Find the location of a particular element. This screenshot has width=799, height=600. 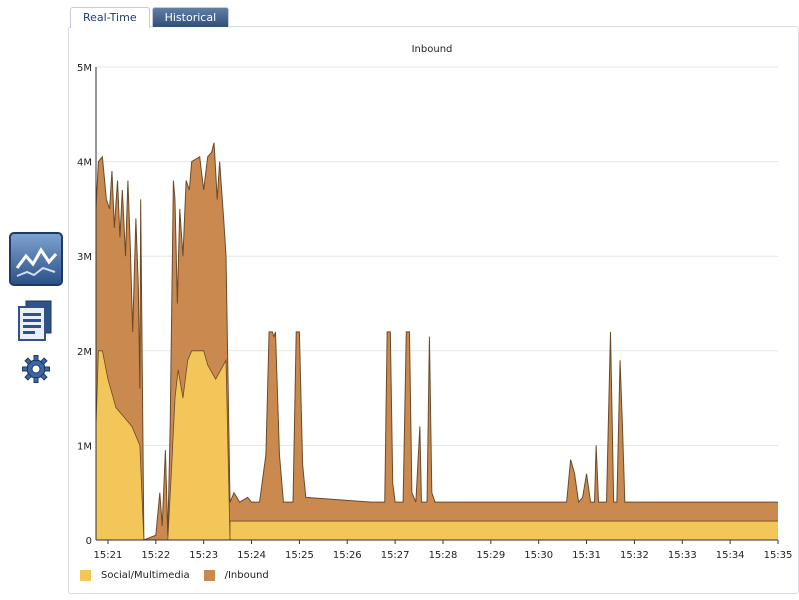

legend-swatch-social-multimedia is located at coordinates (85, 575).